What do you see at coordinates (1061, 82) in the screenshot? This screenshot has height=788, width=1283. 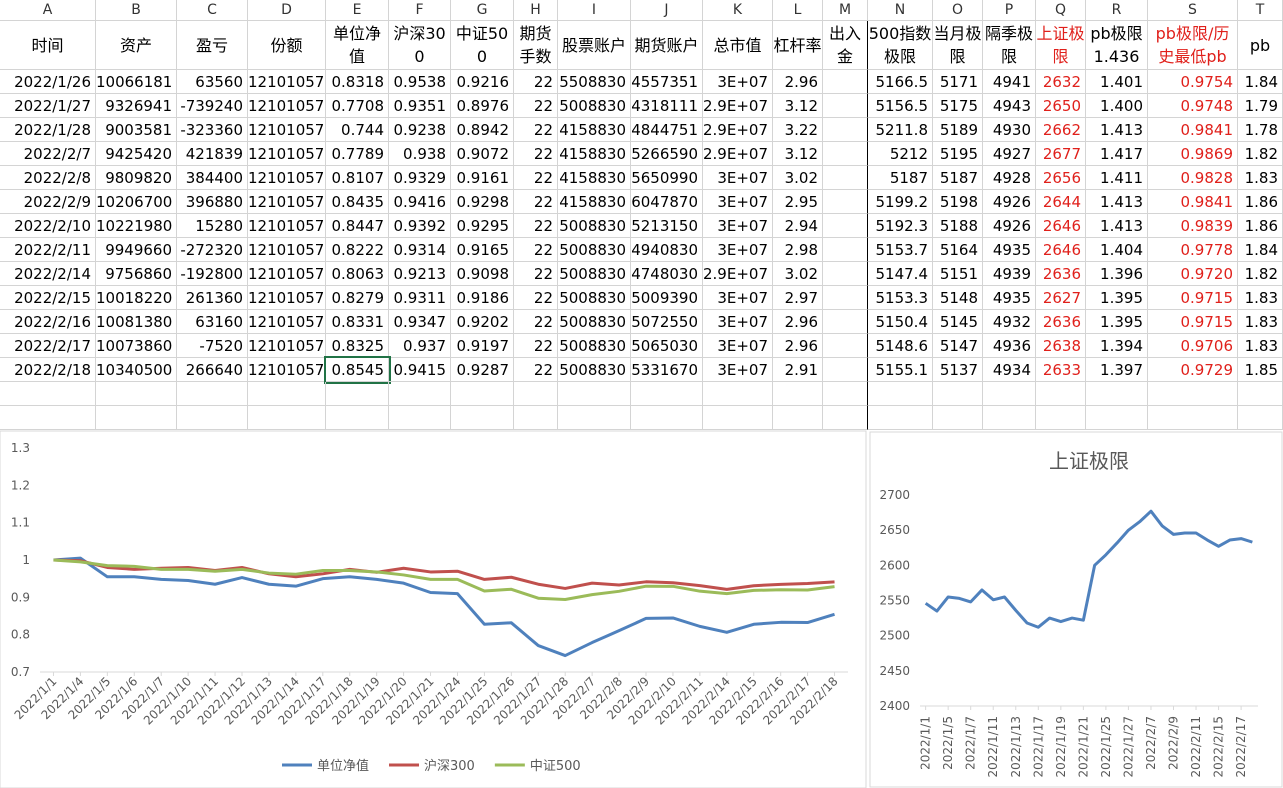 I see `cell: 2632` at bounding box center [1061, 82].